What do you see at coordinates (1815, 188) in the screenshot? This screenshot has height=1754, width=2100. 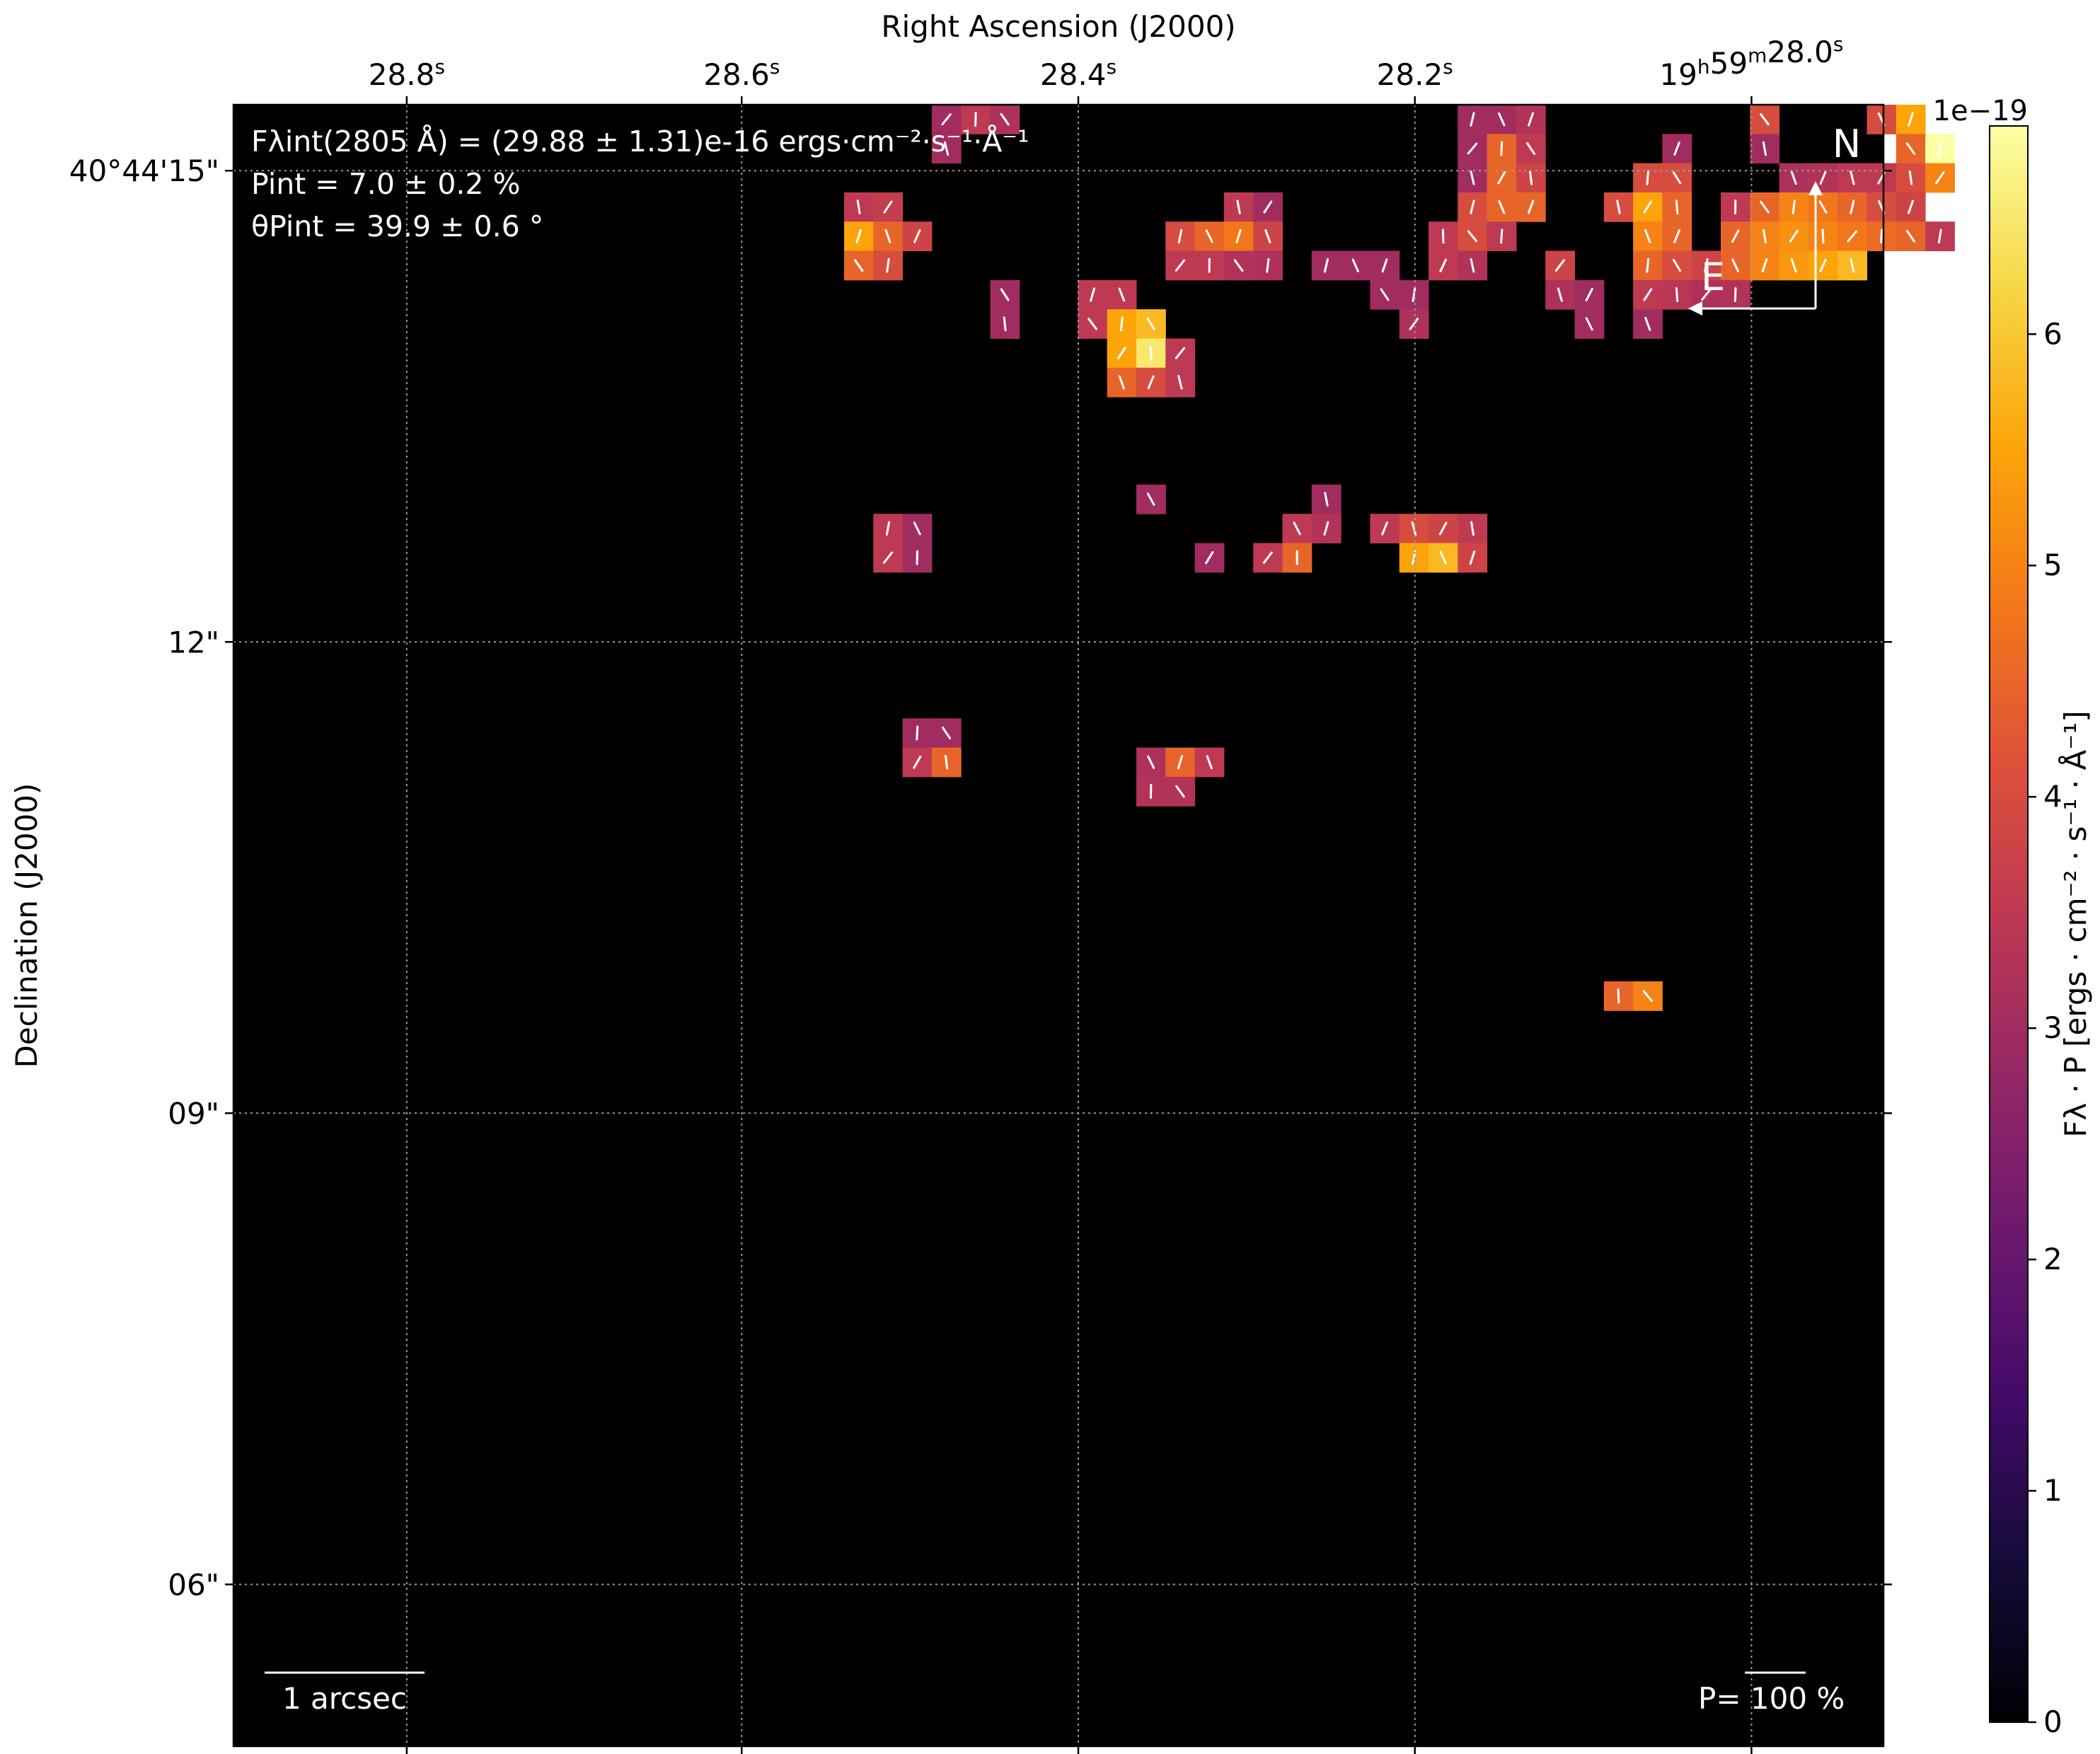 I see `compass-north-arrowhead` at bounding box center [1815, 188].